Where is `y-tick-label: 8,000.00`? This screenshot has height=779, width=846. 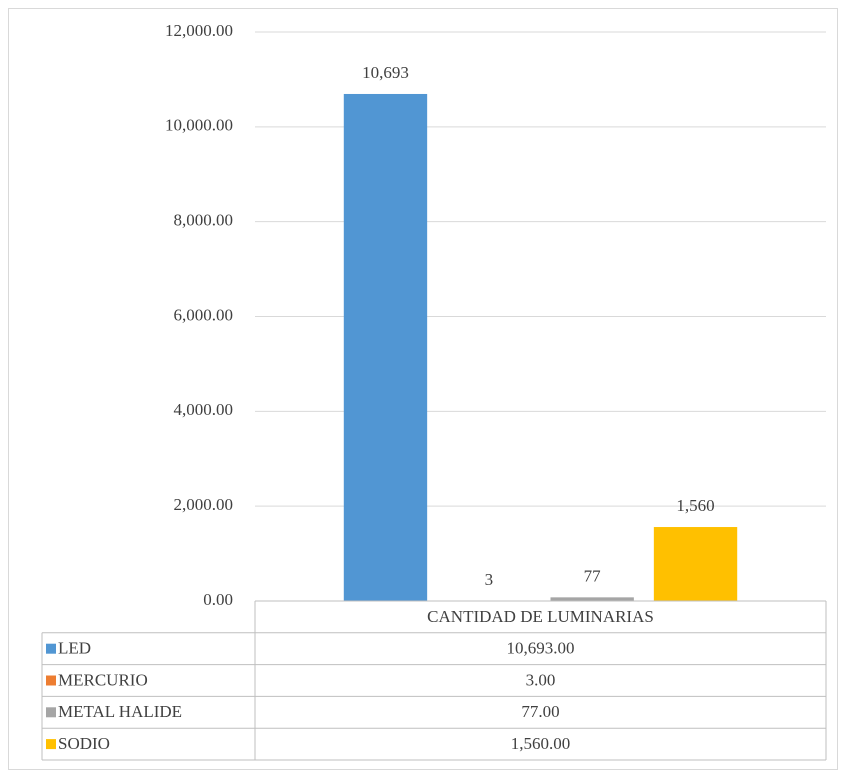 y-tick-label: 8,000.00 is located at coordinates (204, 220).